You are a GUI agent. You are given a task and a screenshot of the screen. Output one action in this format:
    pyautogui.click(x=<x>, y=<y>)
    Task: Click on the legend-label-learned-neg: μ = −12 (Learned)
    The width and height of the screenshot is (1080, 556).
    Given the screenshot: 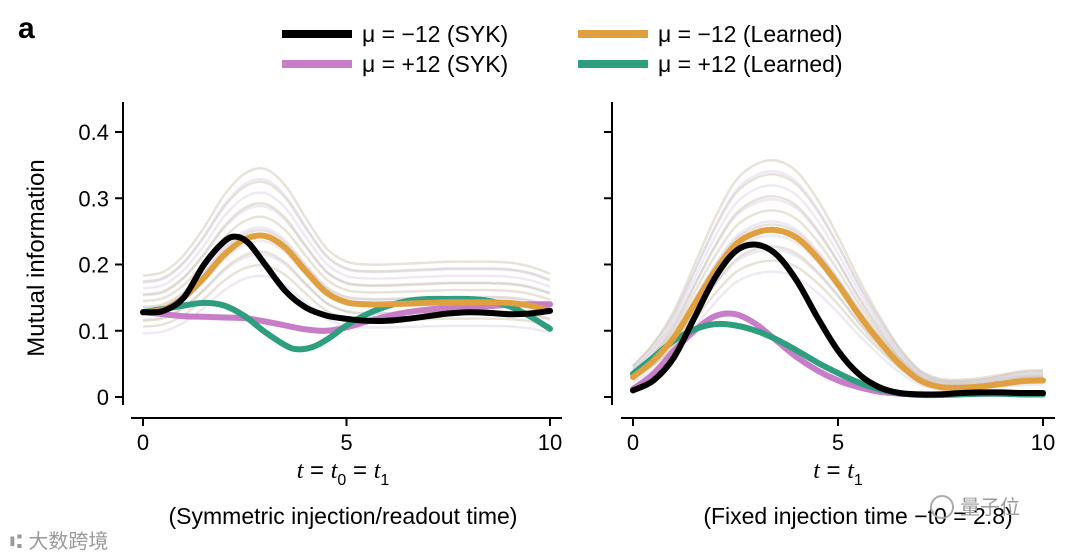 What is the action you would take?
    pyautogui.click(x=750, y=34)
    